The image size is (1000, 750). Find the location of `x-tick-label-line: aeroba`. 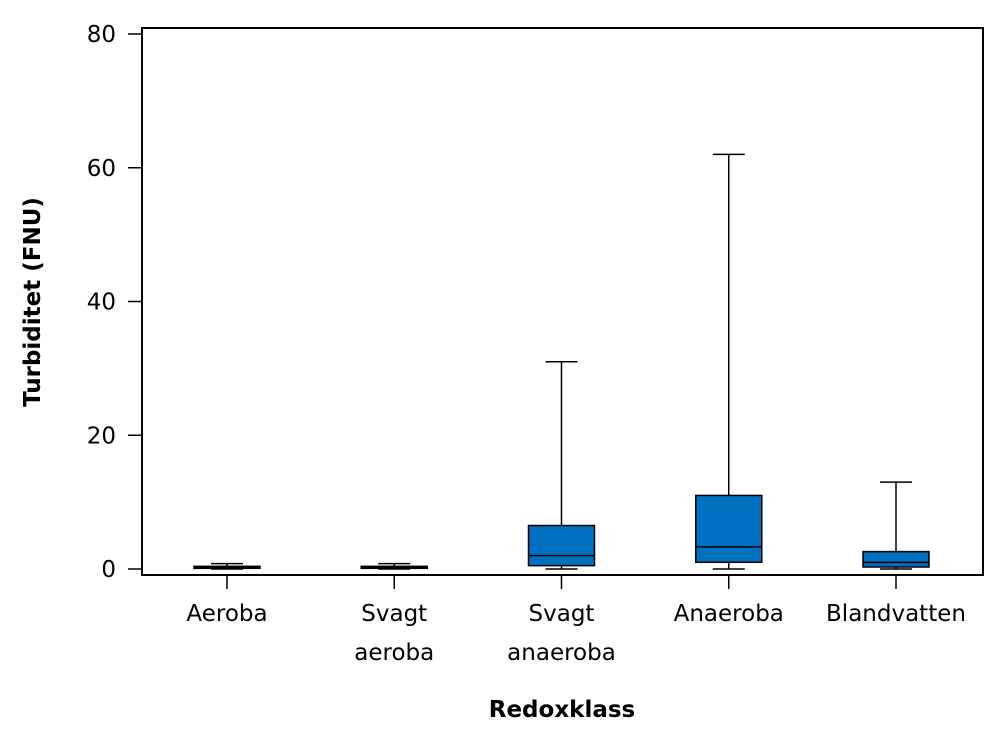

x-tick-label-line: aeroba is located at coordinates (394, 653).